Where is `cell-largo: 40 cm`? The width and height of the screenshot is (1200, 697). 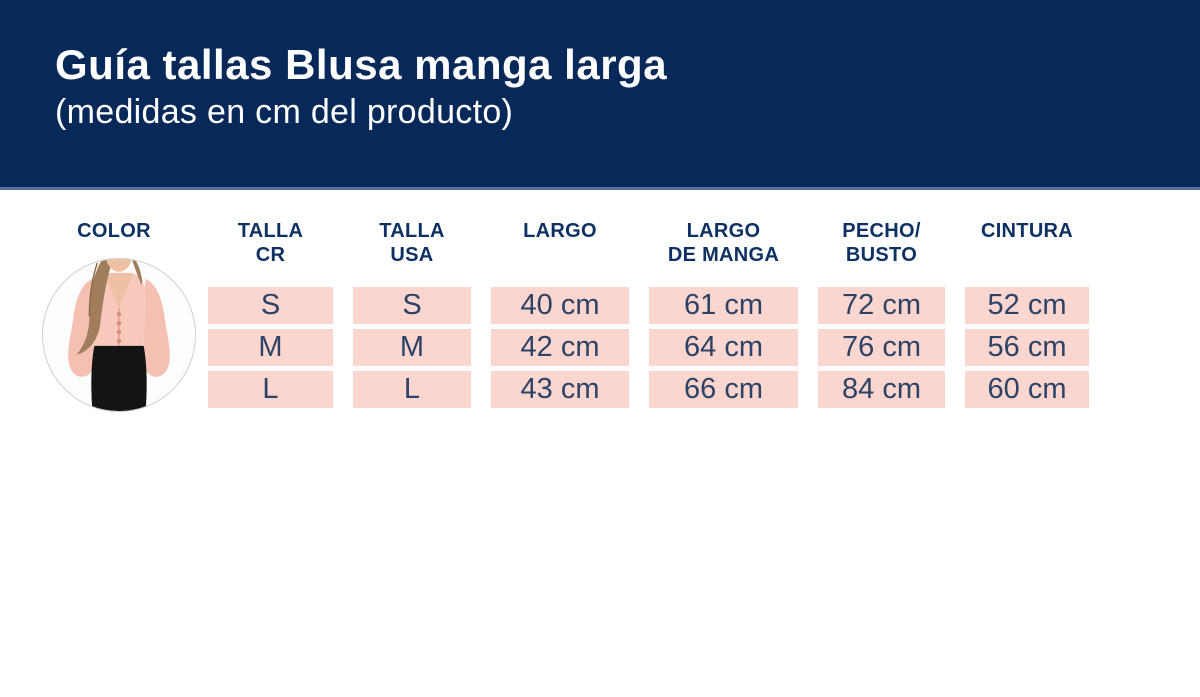 cell-largo: 40 cm is located at coordinates (560, 305).